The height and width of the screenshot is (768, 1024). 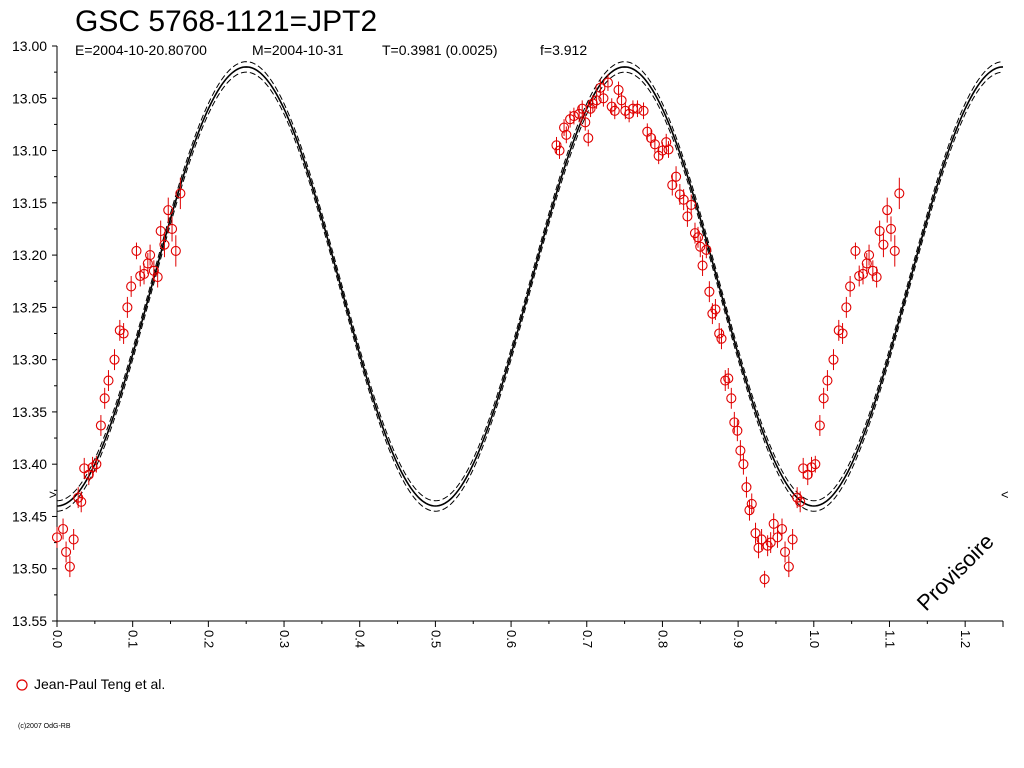 What do you see at coordinates (141, 50) in the screenshot?
I see `subtitle-epoch: E=2004-10-20.80700` at bounding box center [141, 50].